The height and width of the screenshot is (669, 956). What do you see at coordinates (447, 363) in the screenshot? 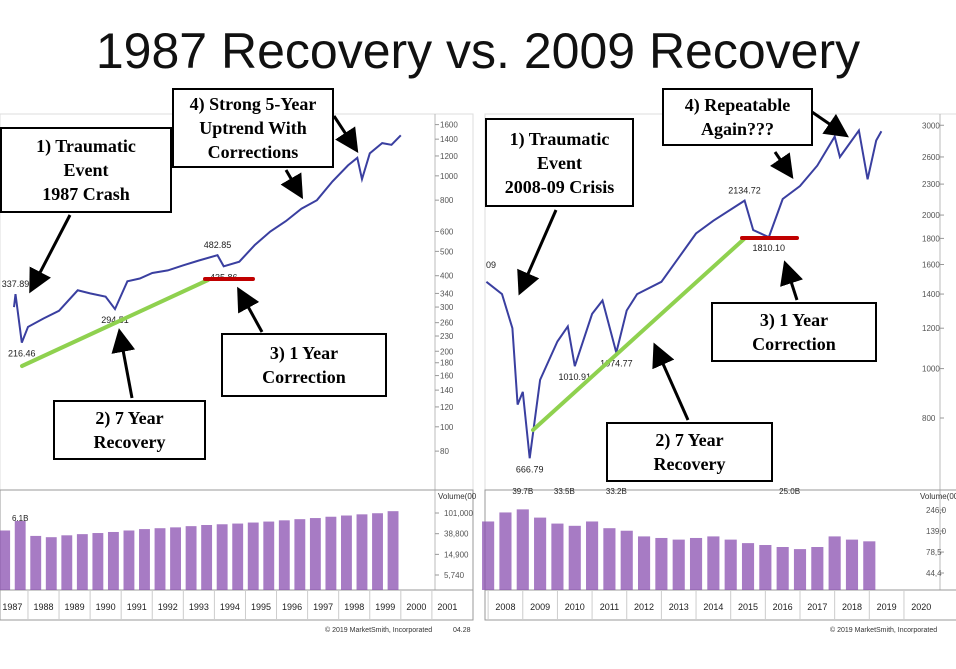
I see `y-tick-label: 180` at bounding box center [447, 363].